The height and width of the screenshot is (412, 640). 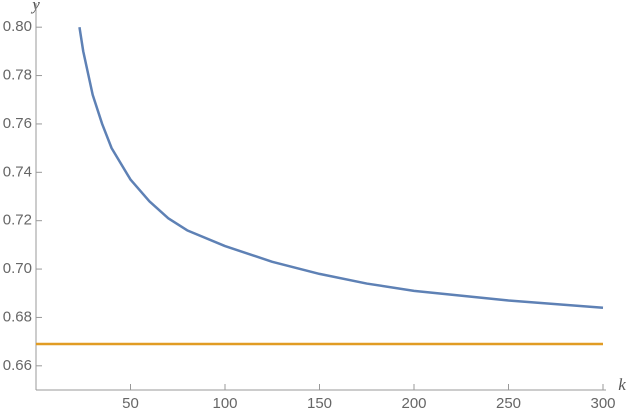 I want to click on x-axis-title: k, so click(x=622, y=384).